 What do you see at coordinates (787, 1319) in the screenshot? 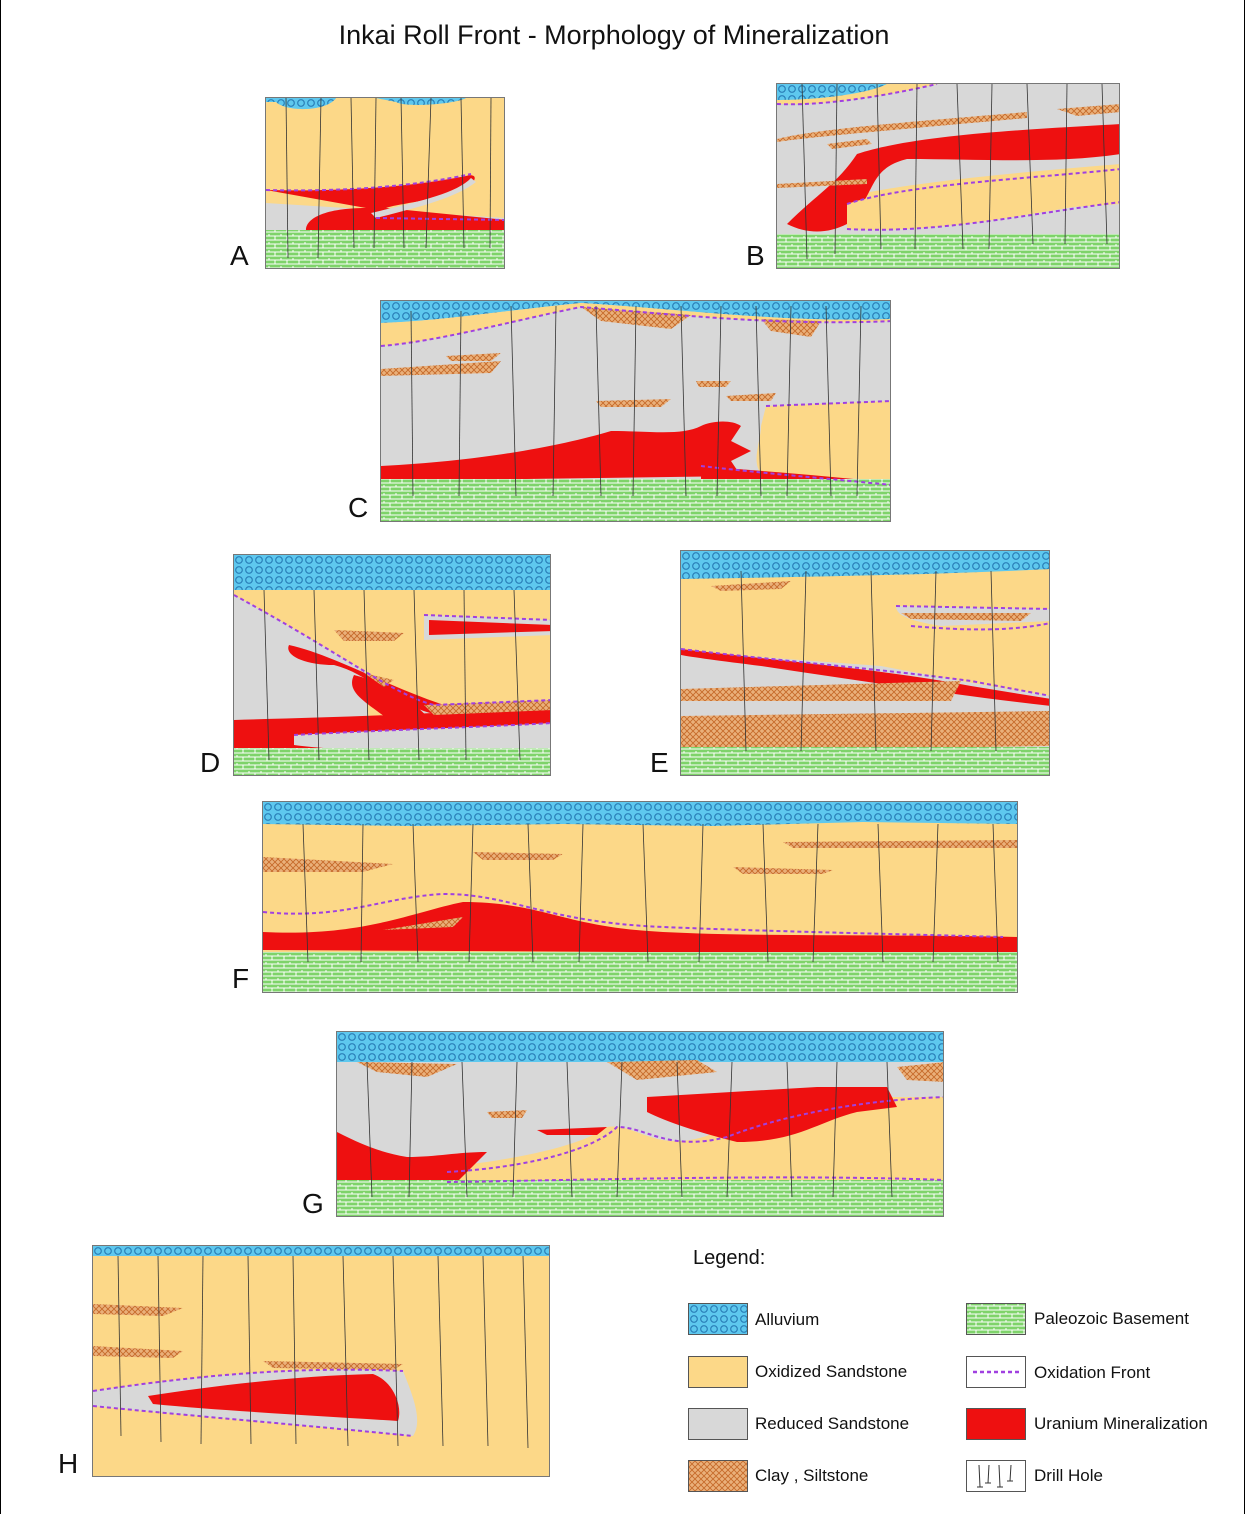
I see `legend-label-alluvium: Alluvium` at bounding box center [787, 1319].